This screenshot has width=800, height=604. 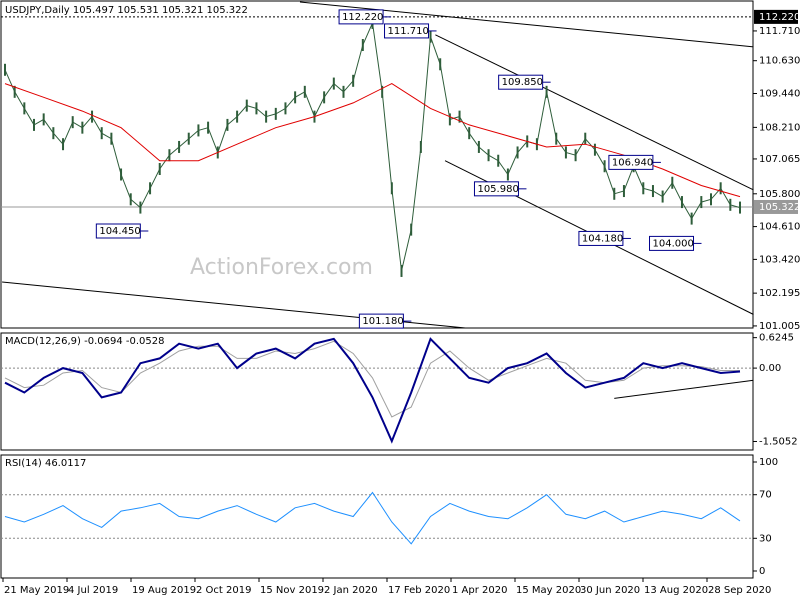 I want to click on x-tick-label: 2 Oct 2019, so click(x=223, y=590).